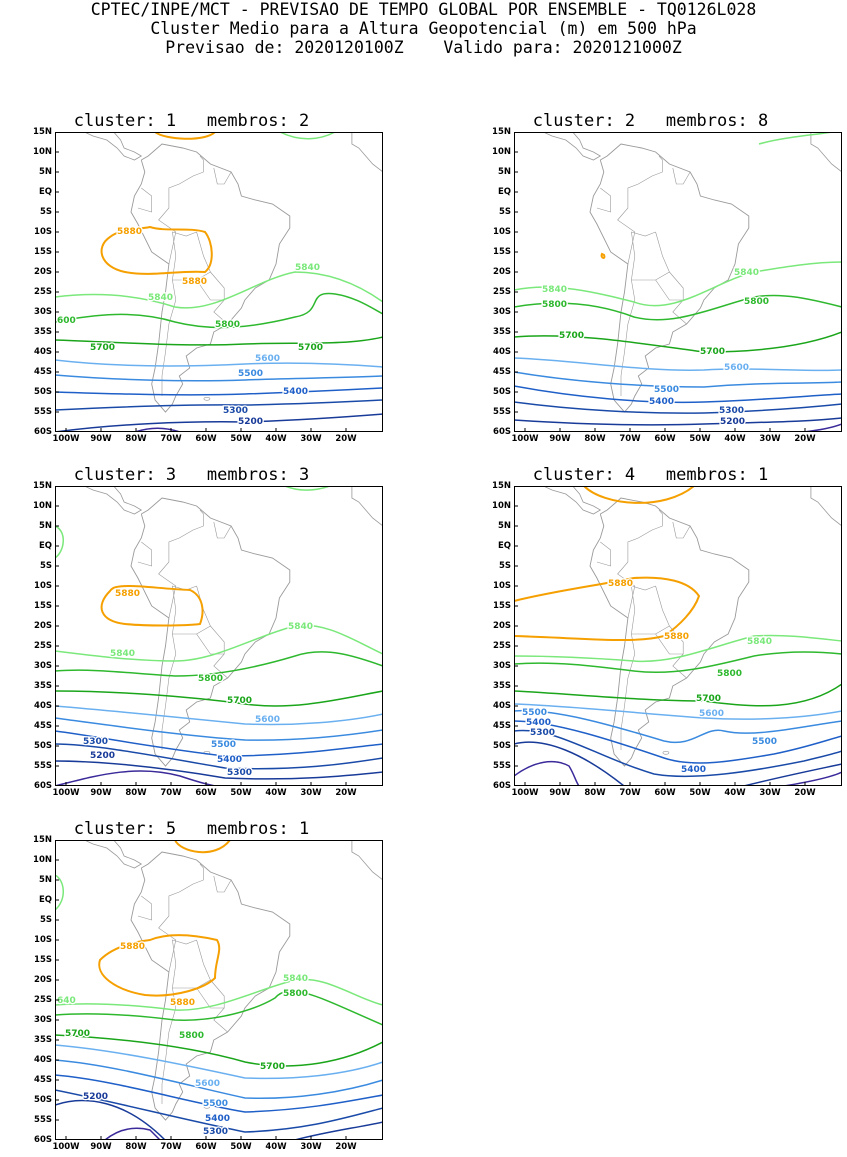  I want to click on contour-label: 5200, so click(250, 422).